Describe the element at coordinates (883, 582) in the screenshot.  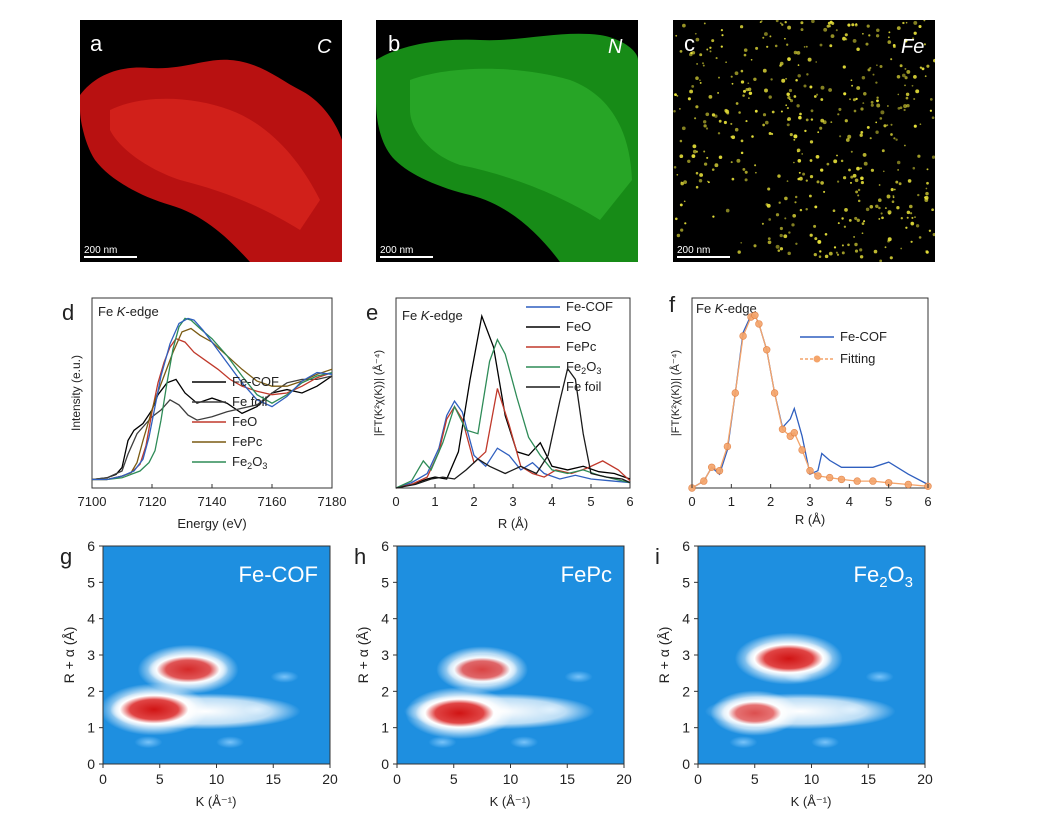
I see `sample-label-sub2: 2` at that location.